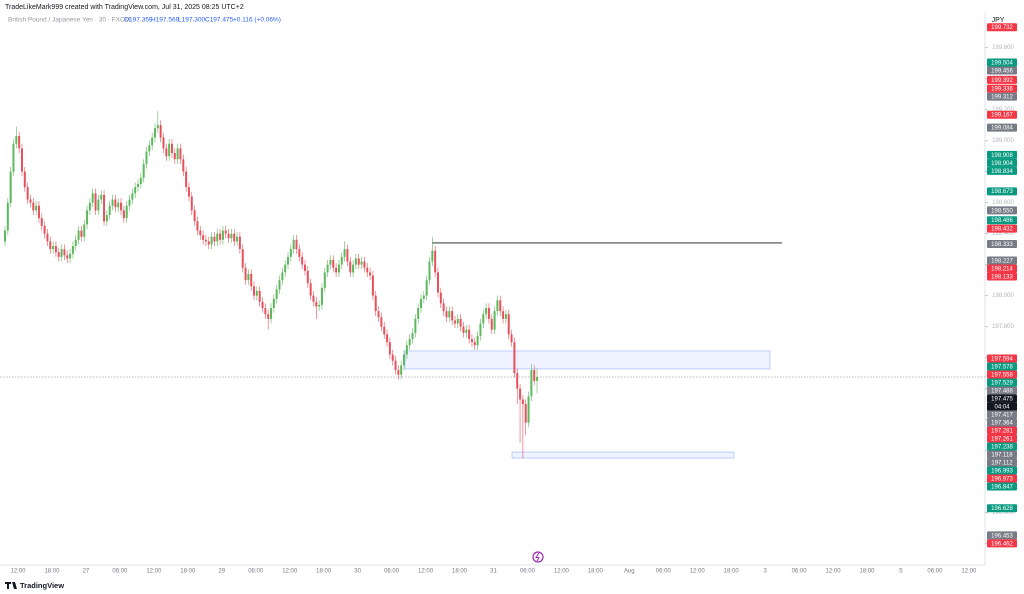 This screenshot has width=1024, height=594. Describe the element at coordinates (1003, 234) in the screenshot. I see `y-tick-label: 198.400` at that location.